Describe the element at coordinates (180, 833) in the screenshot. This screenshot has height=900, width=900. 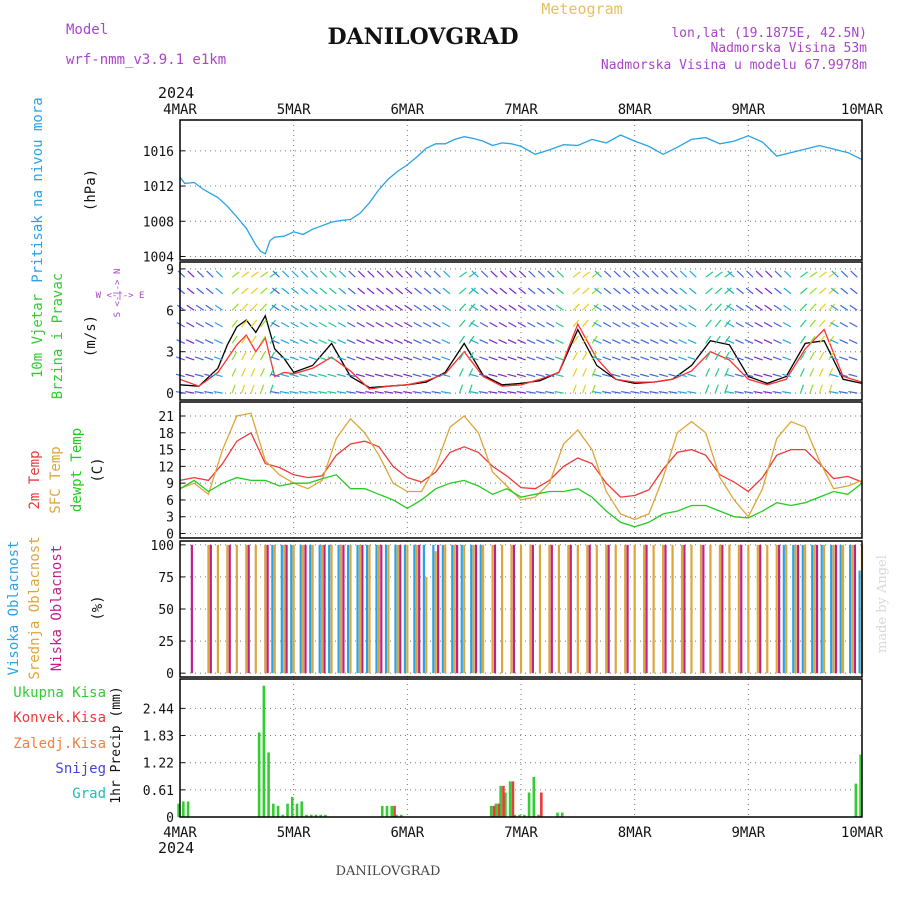
I see `x-tick-label-bottom: 4MAR` at that location.